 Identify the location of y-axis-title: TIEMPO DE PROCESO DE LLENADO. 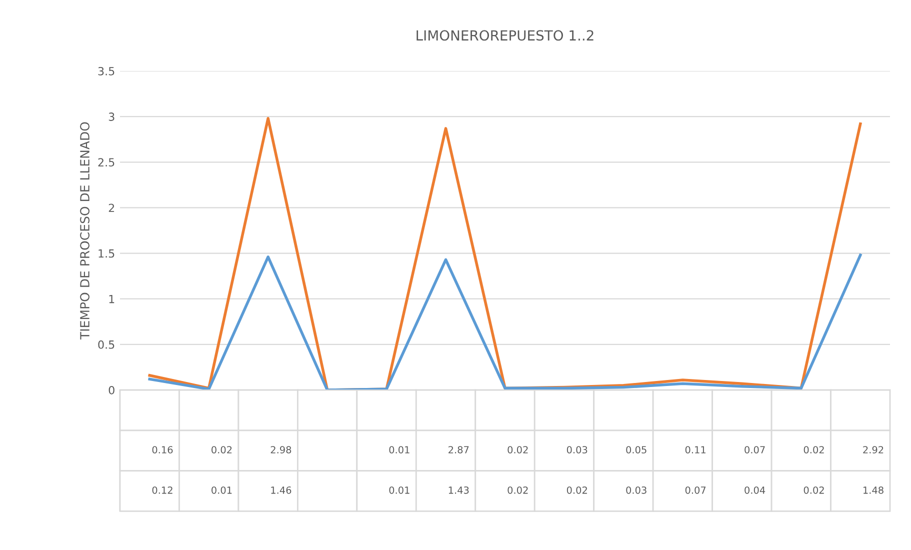
(85, 231).